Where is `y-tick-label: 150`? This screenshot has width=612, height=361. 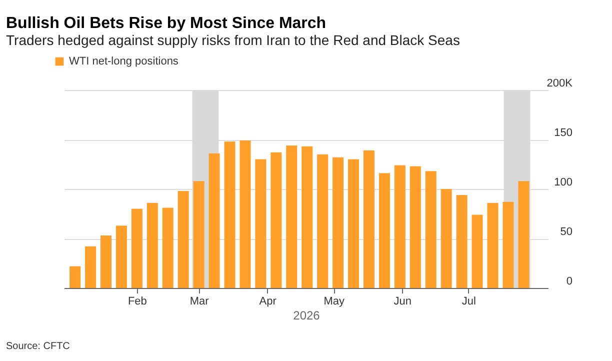 y-tick-label: 150 is located at coordinates (563, 133).